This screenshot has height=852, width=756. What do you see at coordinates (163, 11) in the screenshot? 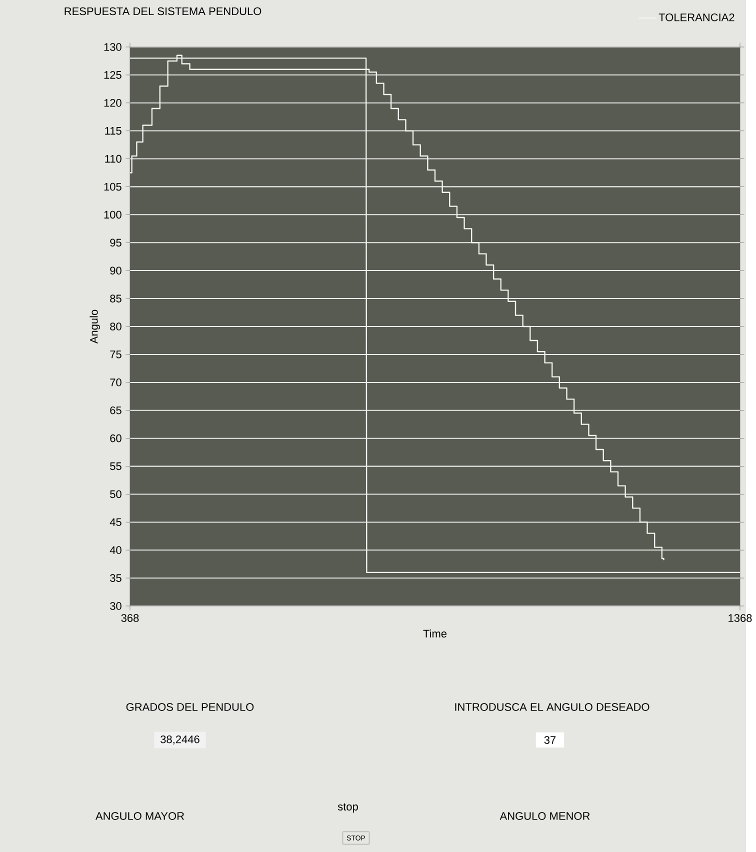
I see `chart-title: RESPUESTA DEL SISTEMA PENDULO` at bounding box center [163, 11].